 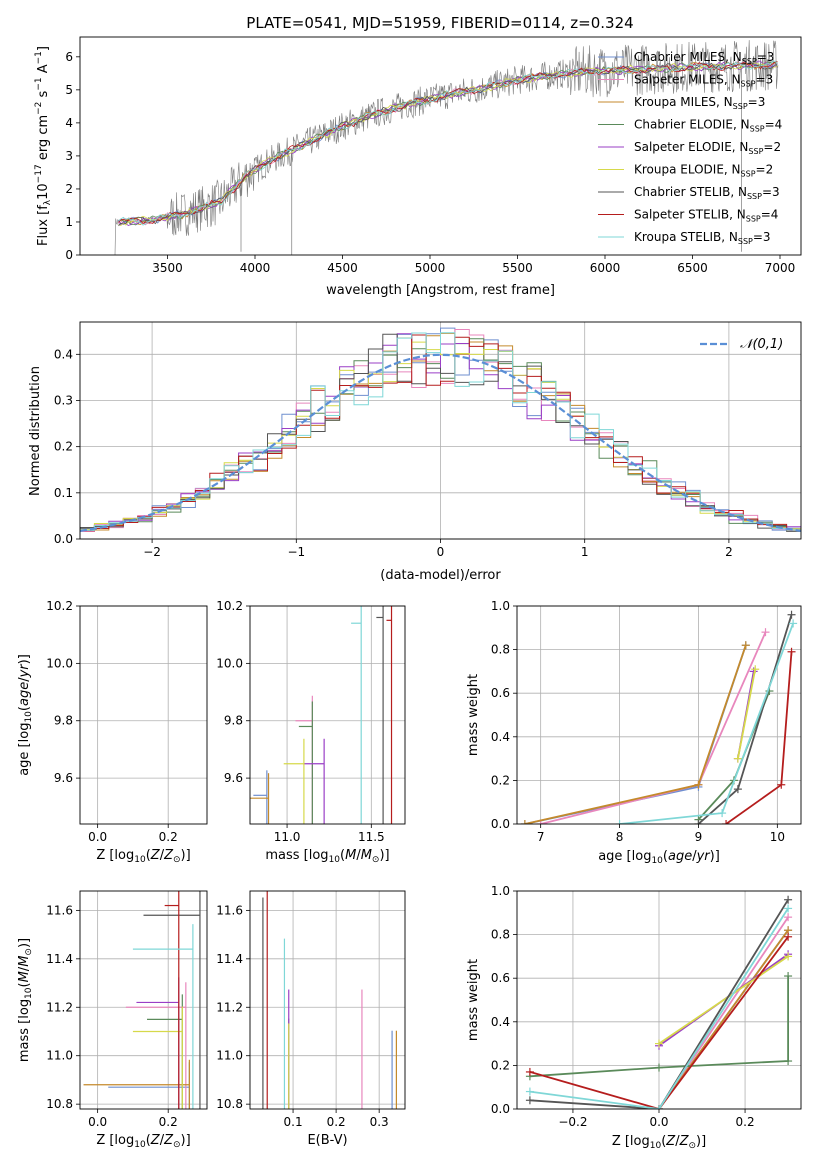 What do you see at coordinates (69, 255) in the screenshot?
I see `y-tick-label: 0` at bounding box center [69, 255].